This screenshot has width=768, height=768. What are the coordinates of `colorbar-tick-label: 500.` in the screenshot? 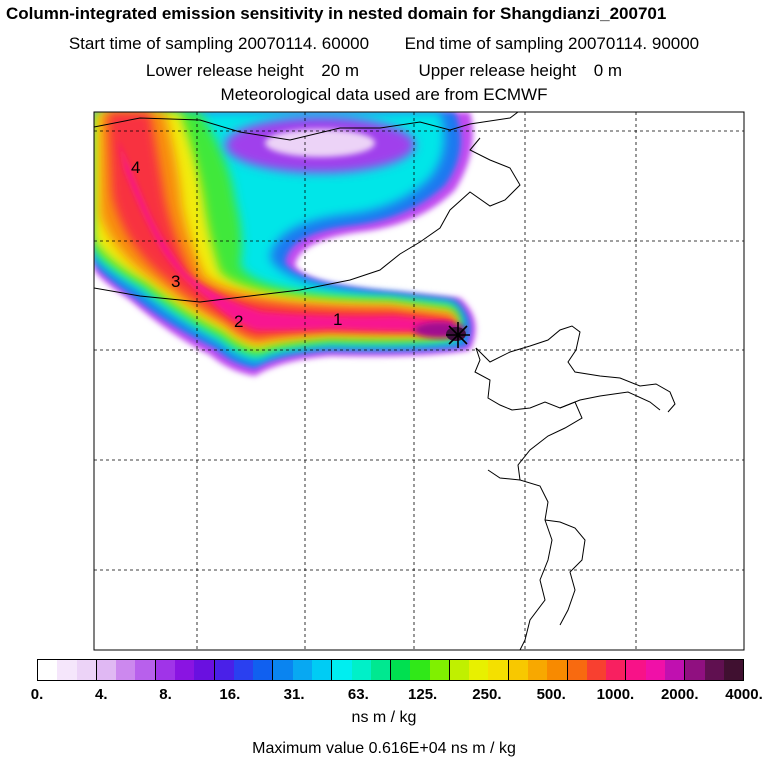 It's located at (551, 694).